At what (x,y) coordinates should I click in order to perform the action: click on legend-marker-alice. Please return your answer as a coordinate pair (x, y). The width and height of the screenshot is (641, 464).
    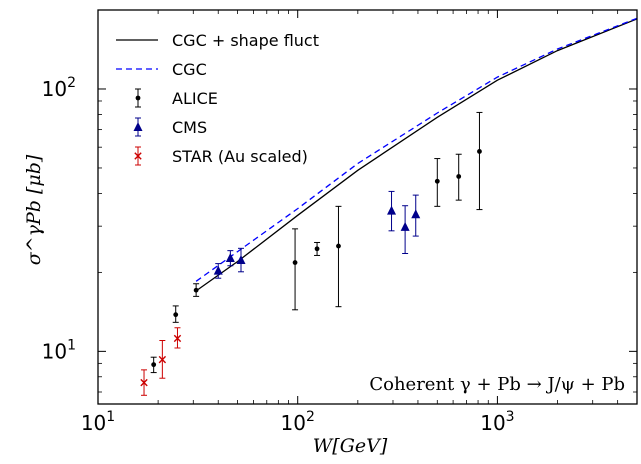
    Looking at the image, I should click on (138, 98).